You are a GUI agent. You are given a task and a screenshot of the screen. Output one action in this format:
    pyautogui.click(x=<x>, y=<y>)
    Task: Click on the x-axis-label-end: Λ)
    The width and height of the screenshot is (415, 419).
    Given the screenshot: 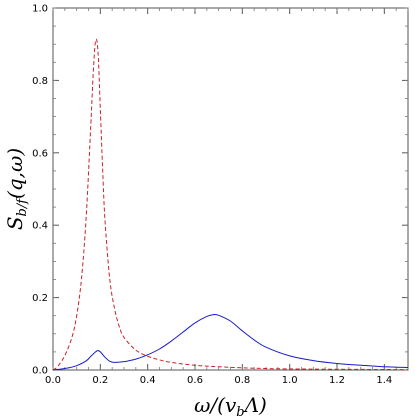 What is the action you would take?
    pyautogui.click(x=255, y=405)
    